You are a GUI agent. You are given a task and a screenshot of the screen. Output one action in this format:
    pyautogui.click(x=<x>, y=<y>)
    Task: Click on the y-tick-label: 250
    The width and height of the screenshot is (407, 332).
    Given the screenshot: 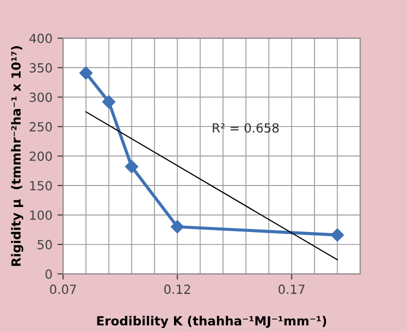 What is the action you would take?
    pyautogui.click(x=41, y=127)
    